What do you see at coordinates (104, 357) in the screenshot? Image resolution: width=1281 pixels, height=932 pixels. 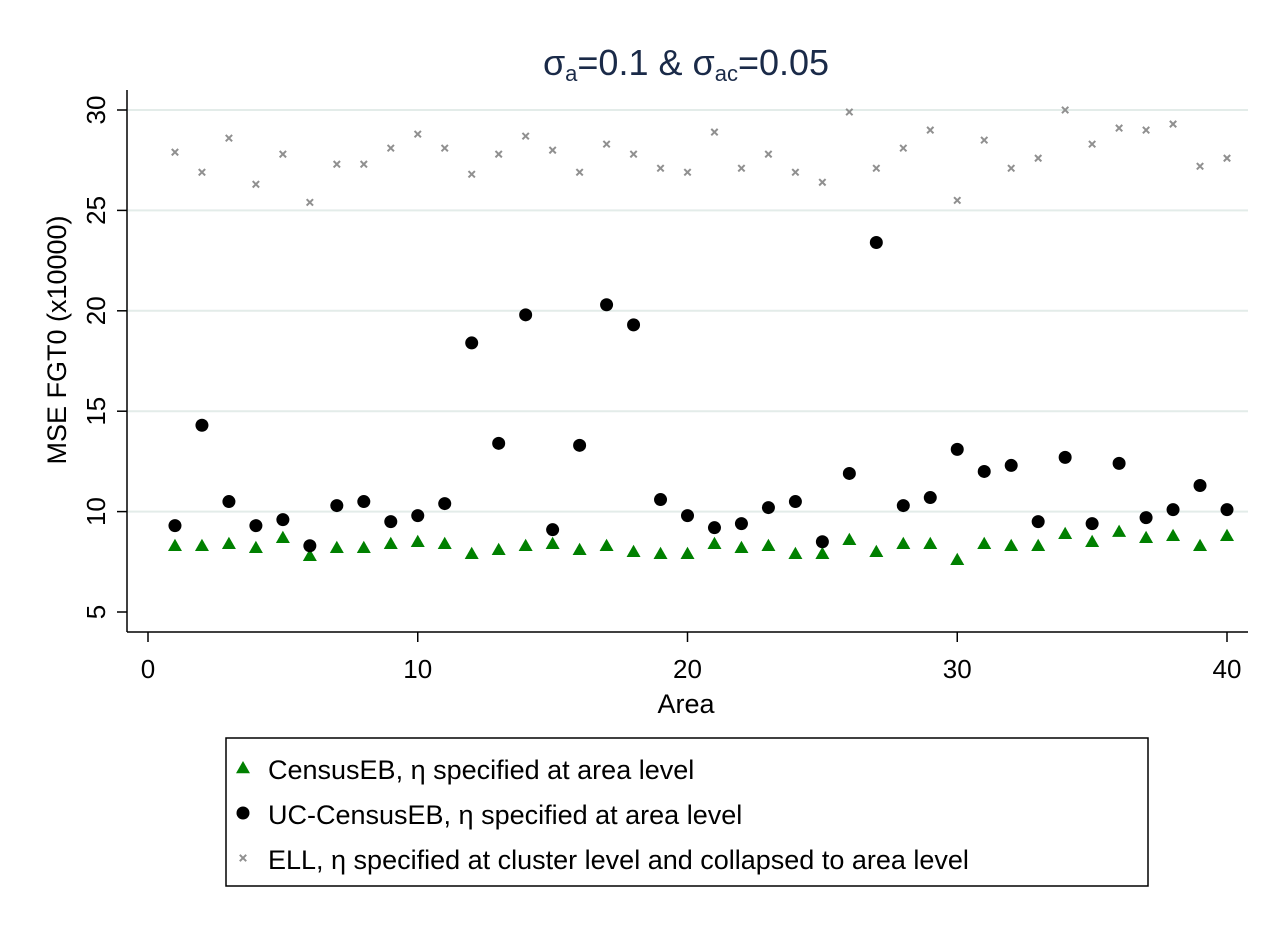 I see `y-axis-ticks: 5 10 15 20 25 30` at bounding box center [104, 357].